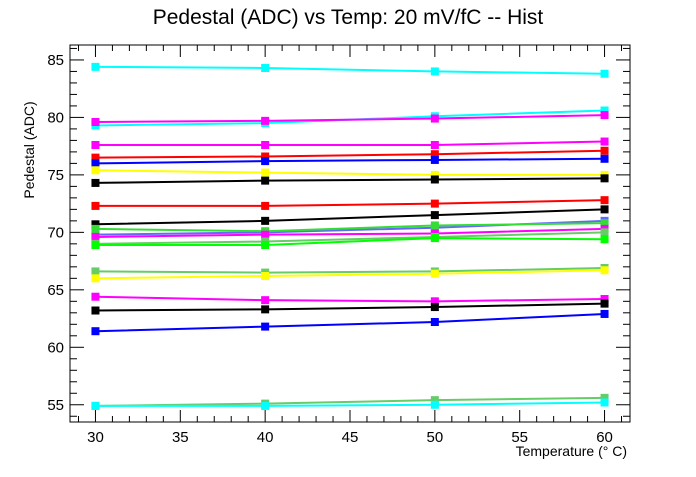 The width and height of the screenshot is (696, 477). What do you see at coordinates (55, 232) in the screenshot?
I see `y-tick-label: 70` at bounding box center [55, 232].